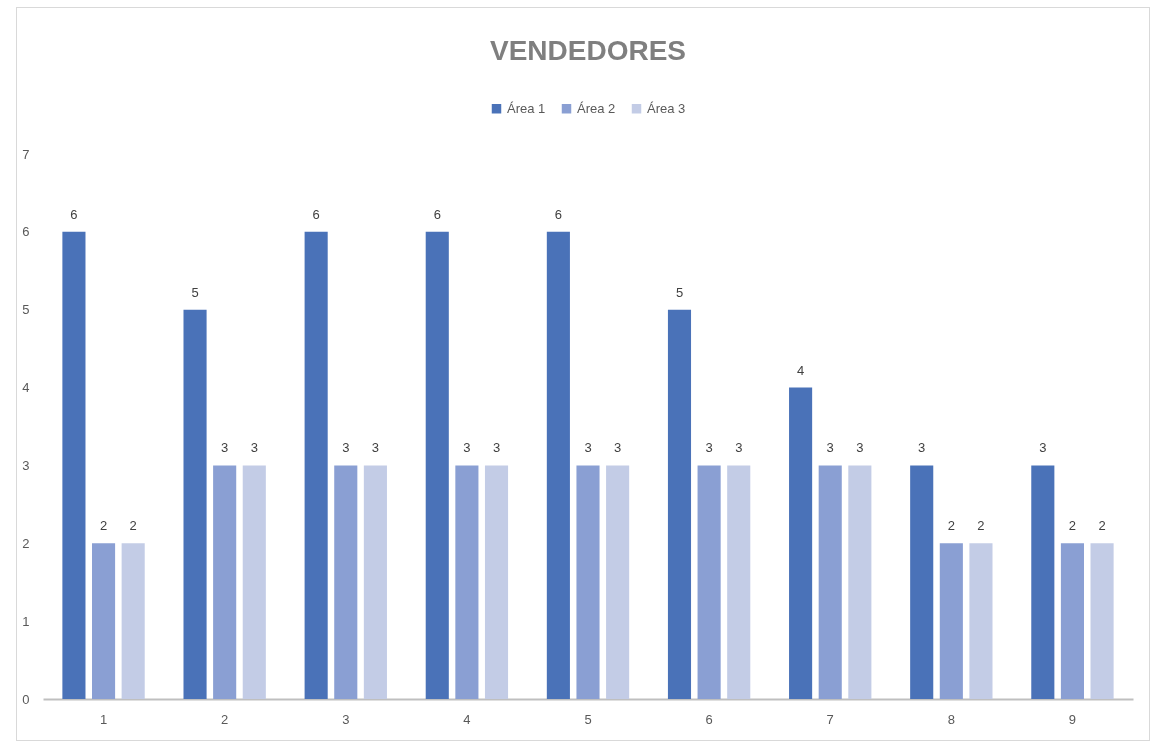  What do you see at coordinates (666, 108) in the screenshot?
I see `legend-label: Área 3` at bounding box center [666, 108].